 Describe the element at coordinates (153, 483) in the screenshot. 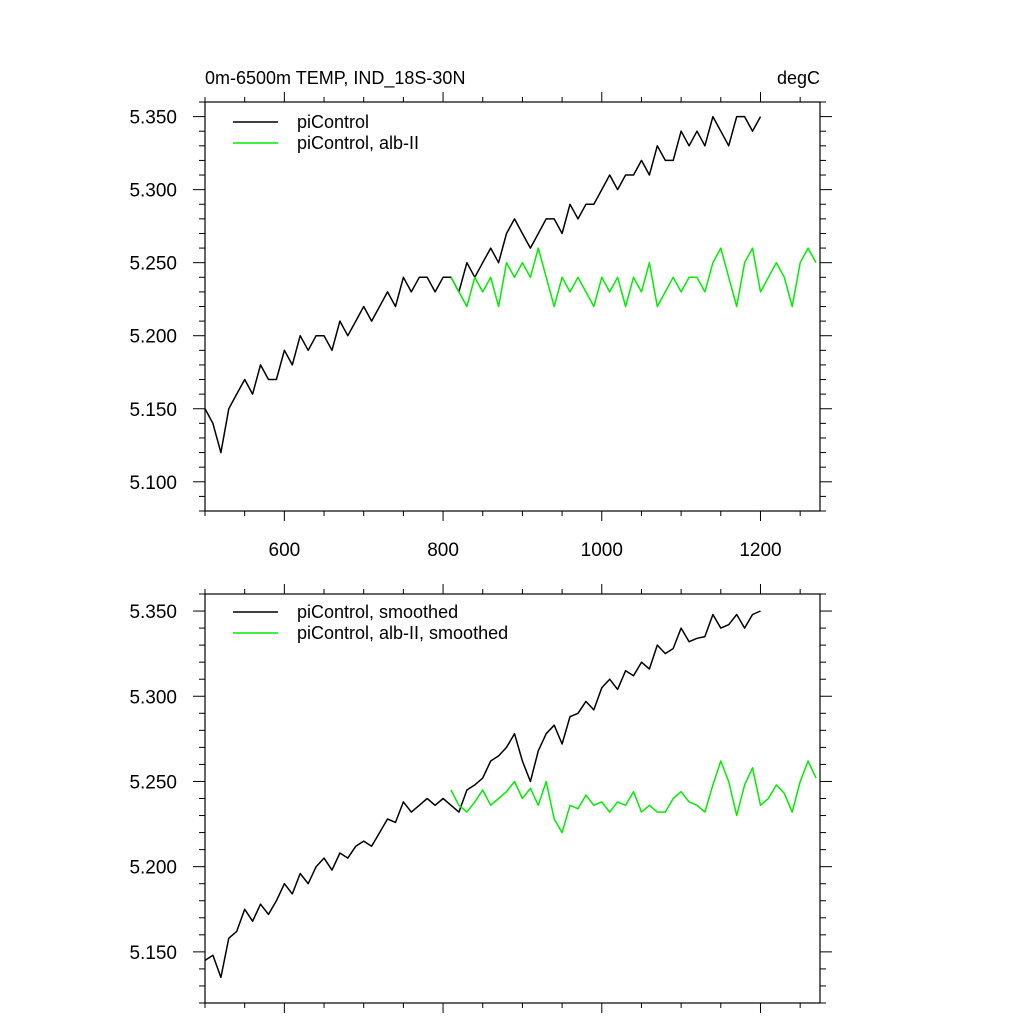

I see `y-tick-label: 5.100` at that location.